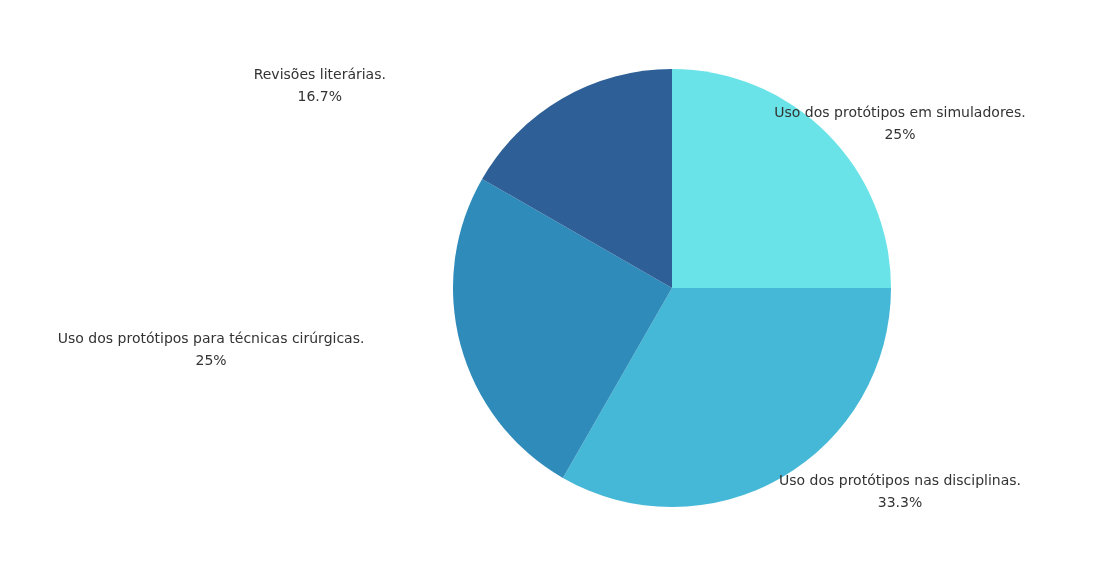 The width and height of the screenshot is (1108, 572). What do you see at coordinates (211, 338) in the screenshot?
I see `slice-label: Uso dos protótipos para técnicas cirúrgicas.` at bounding box center [211, 338].